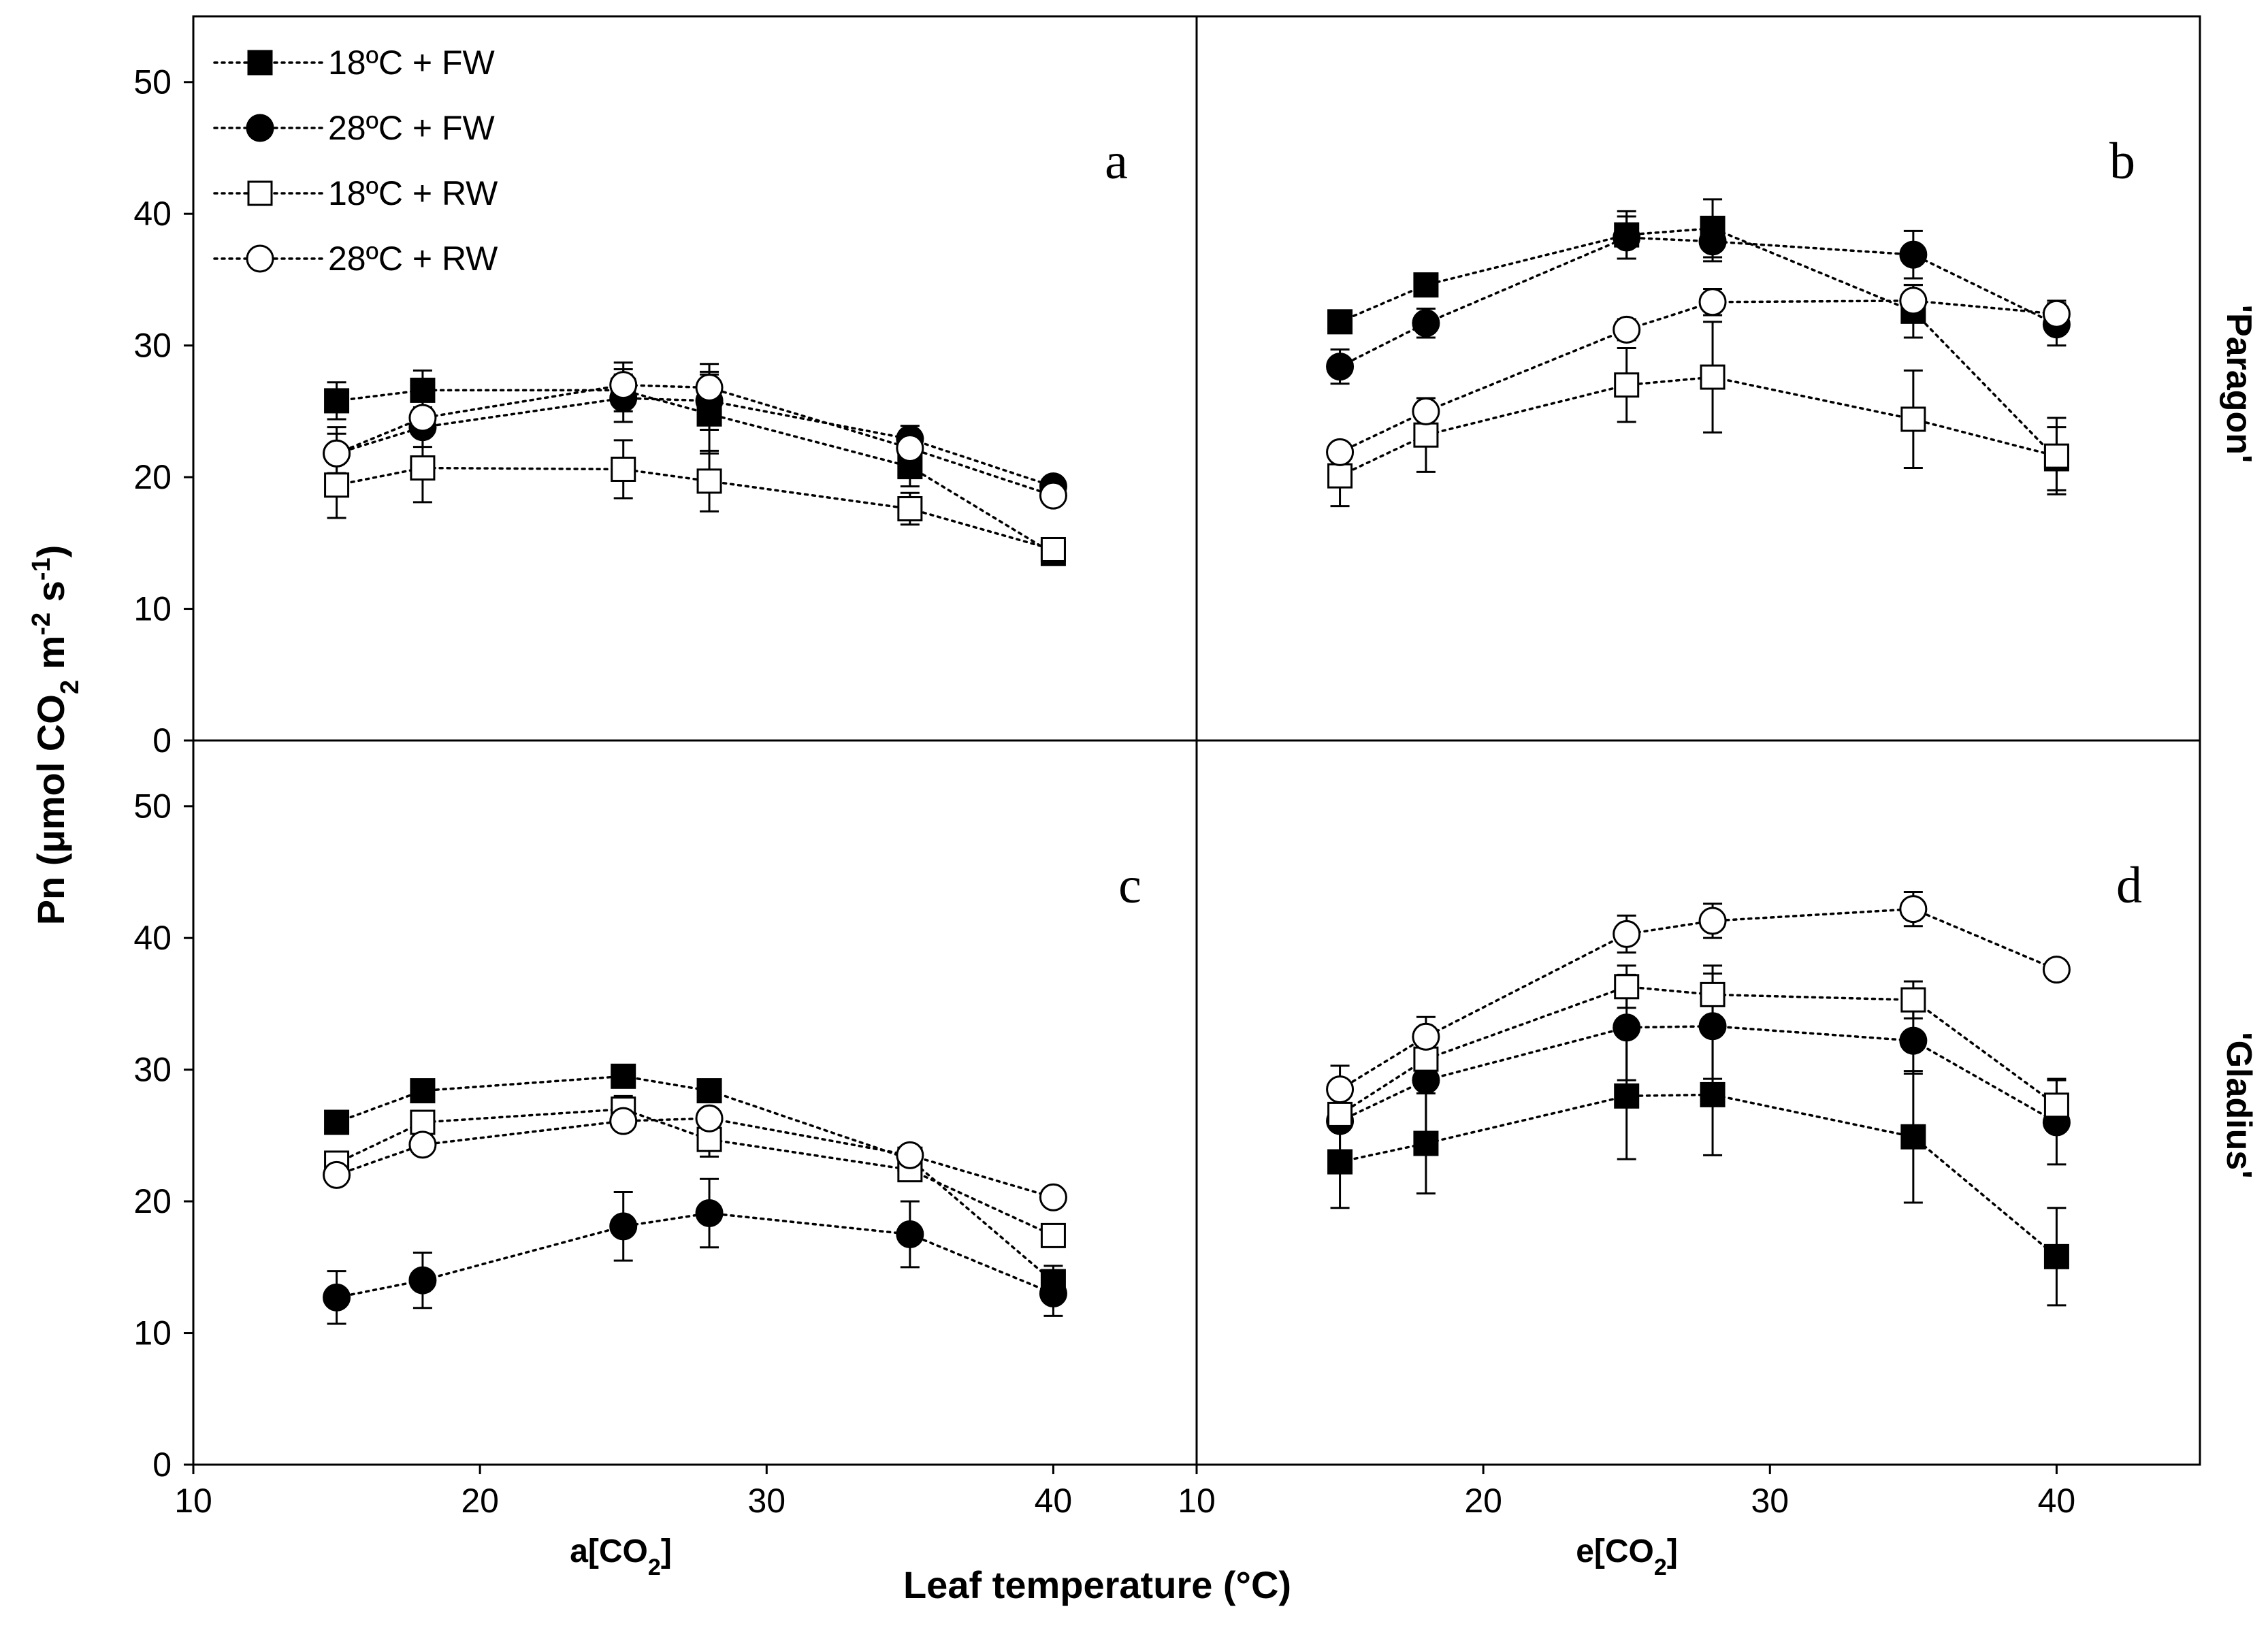  What do you see at coordinates (621, 1556) in the screenshot?
I see `column-label-aco2: a[CO2]` at bounding box center [621, 1556].